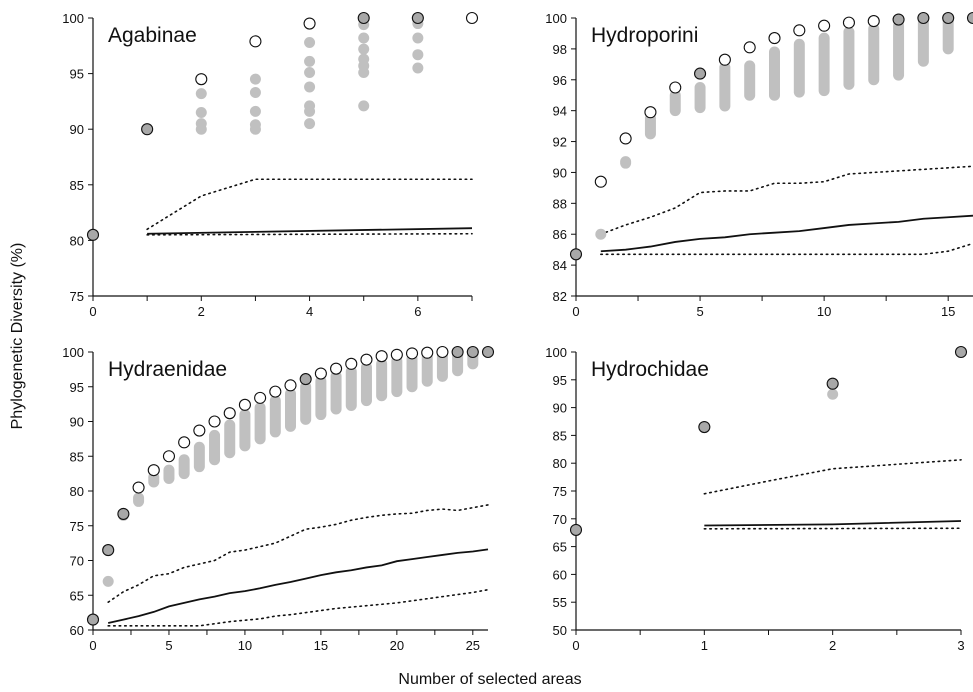  I want to click on y-tick-label: 96, so click(560, 80).